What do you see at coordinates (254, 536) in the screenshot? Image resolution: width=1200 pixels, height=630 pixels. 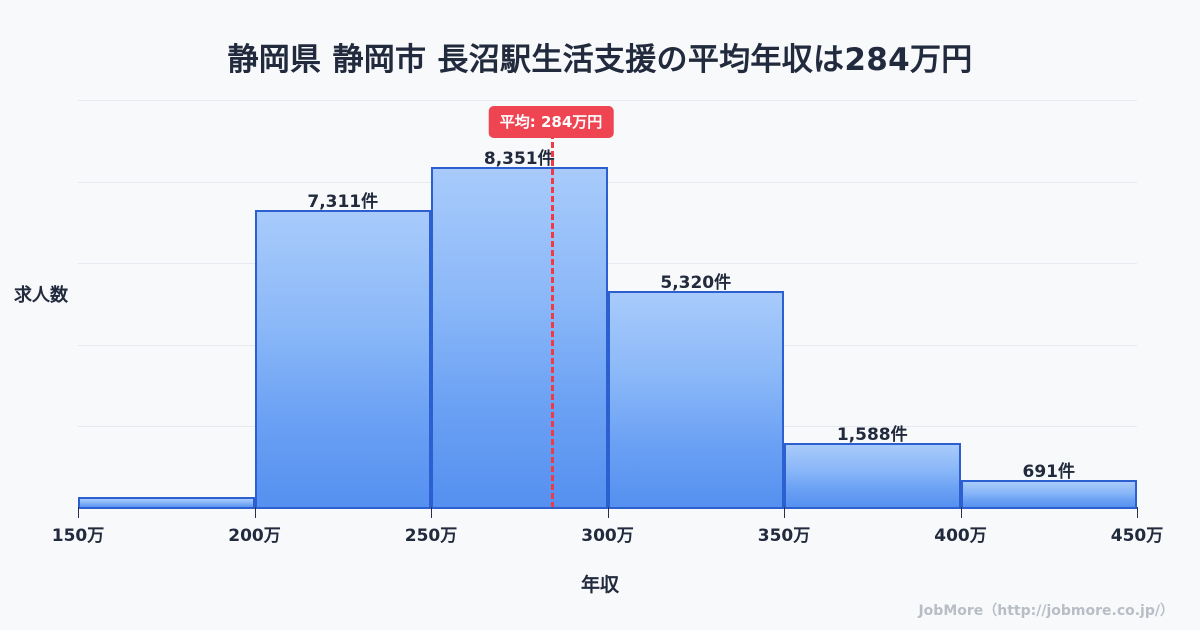 I see `x-tick-label-200: 200万` at bounding box center [254, 536].